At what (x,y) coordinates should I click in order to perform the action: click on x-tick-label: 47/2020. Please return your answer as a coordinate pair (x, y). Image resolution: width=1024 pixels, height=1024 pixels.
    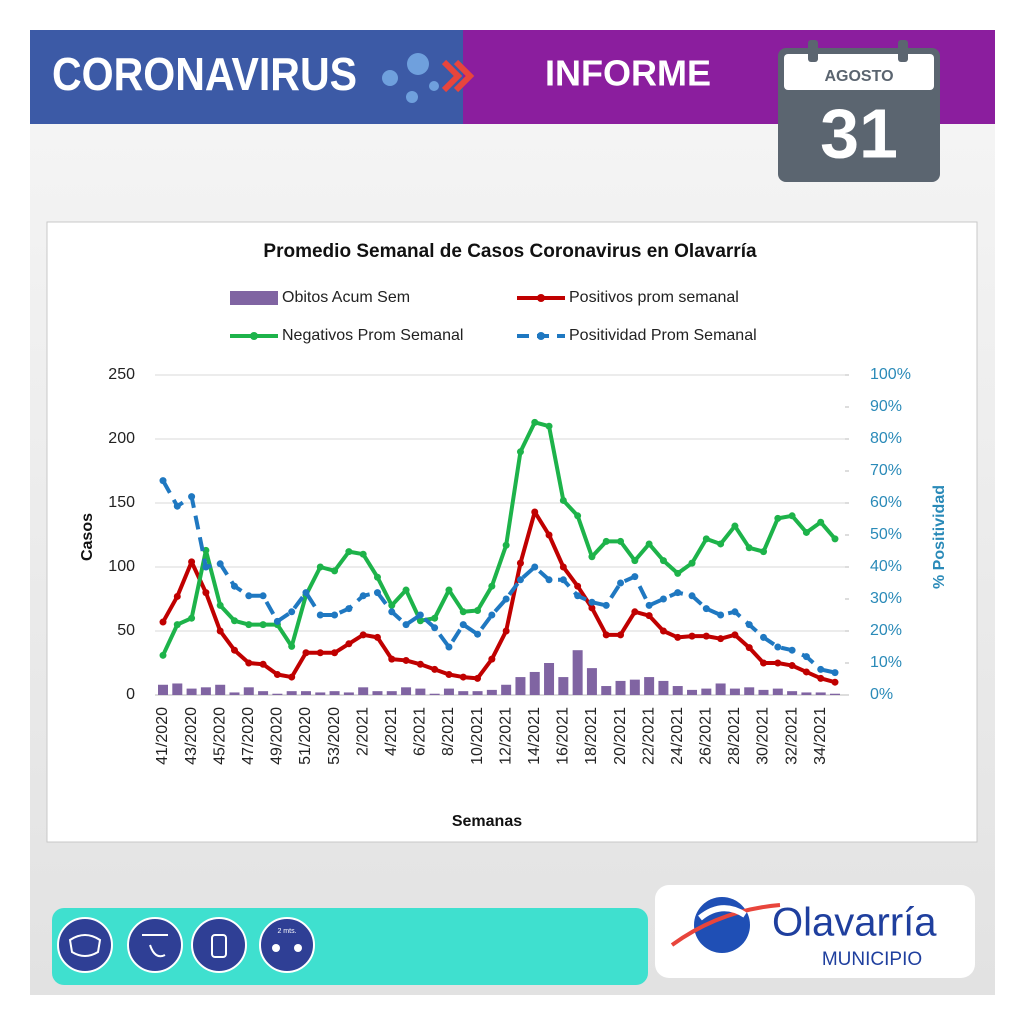
    Looking at the image, I should click on (248, 736).